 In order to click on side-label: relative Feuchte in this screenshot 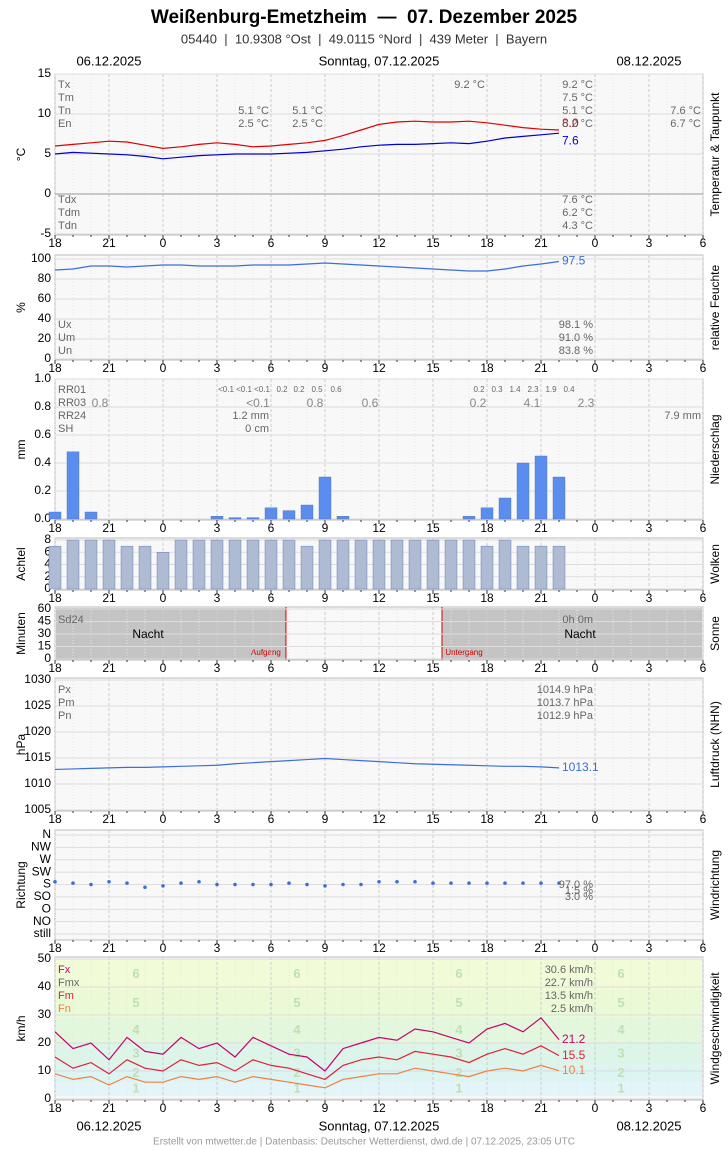, I will do `click(715, 307)`.